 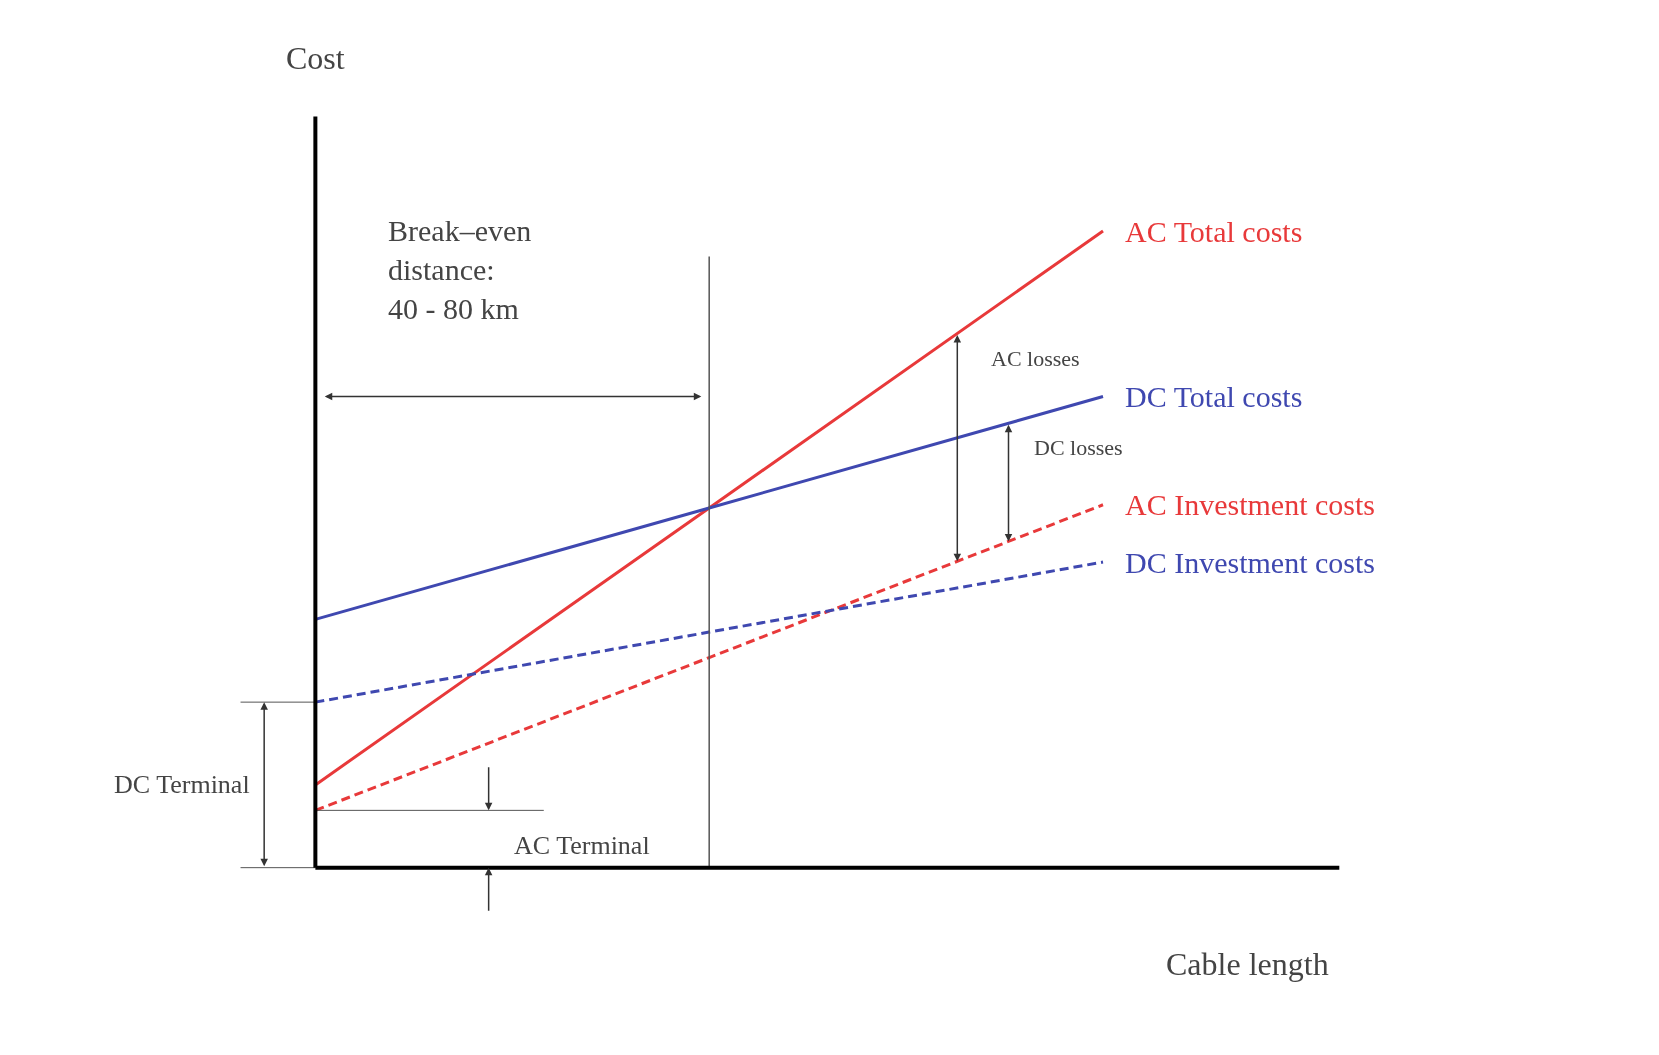 I want to click on x-axis-title: Cable length, so click(x=1247, y=964).